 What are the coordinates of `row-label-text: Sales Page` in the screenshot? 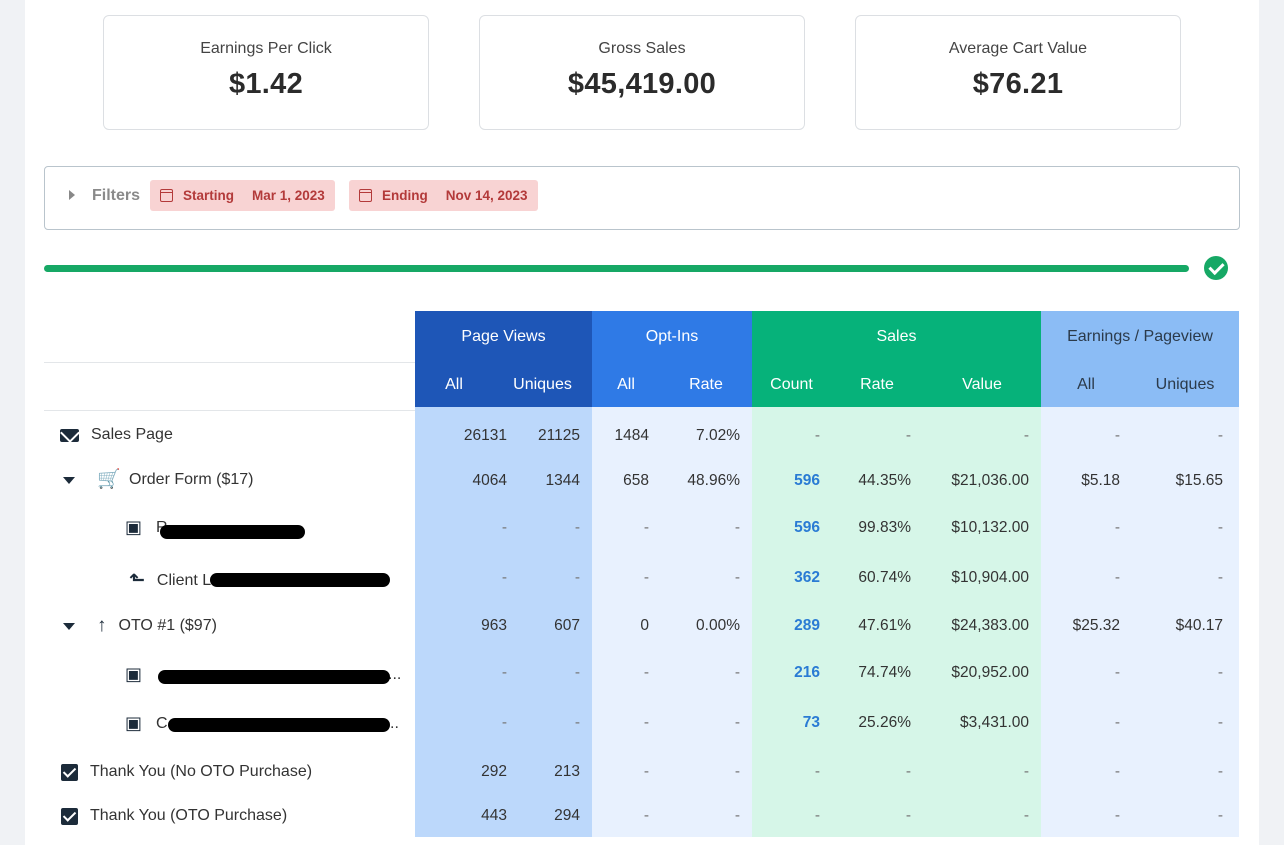 It's located at (132, 434).